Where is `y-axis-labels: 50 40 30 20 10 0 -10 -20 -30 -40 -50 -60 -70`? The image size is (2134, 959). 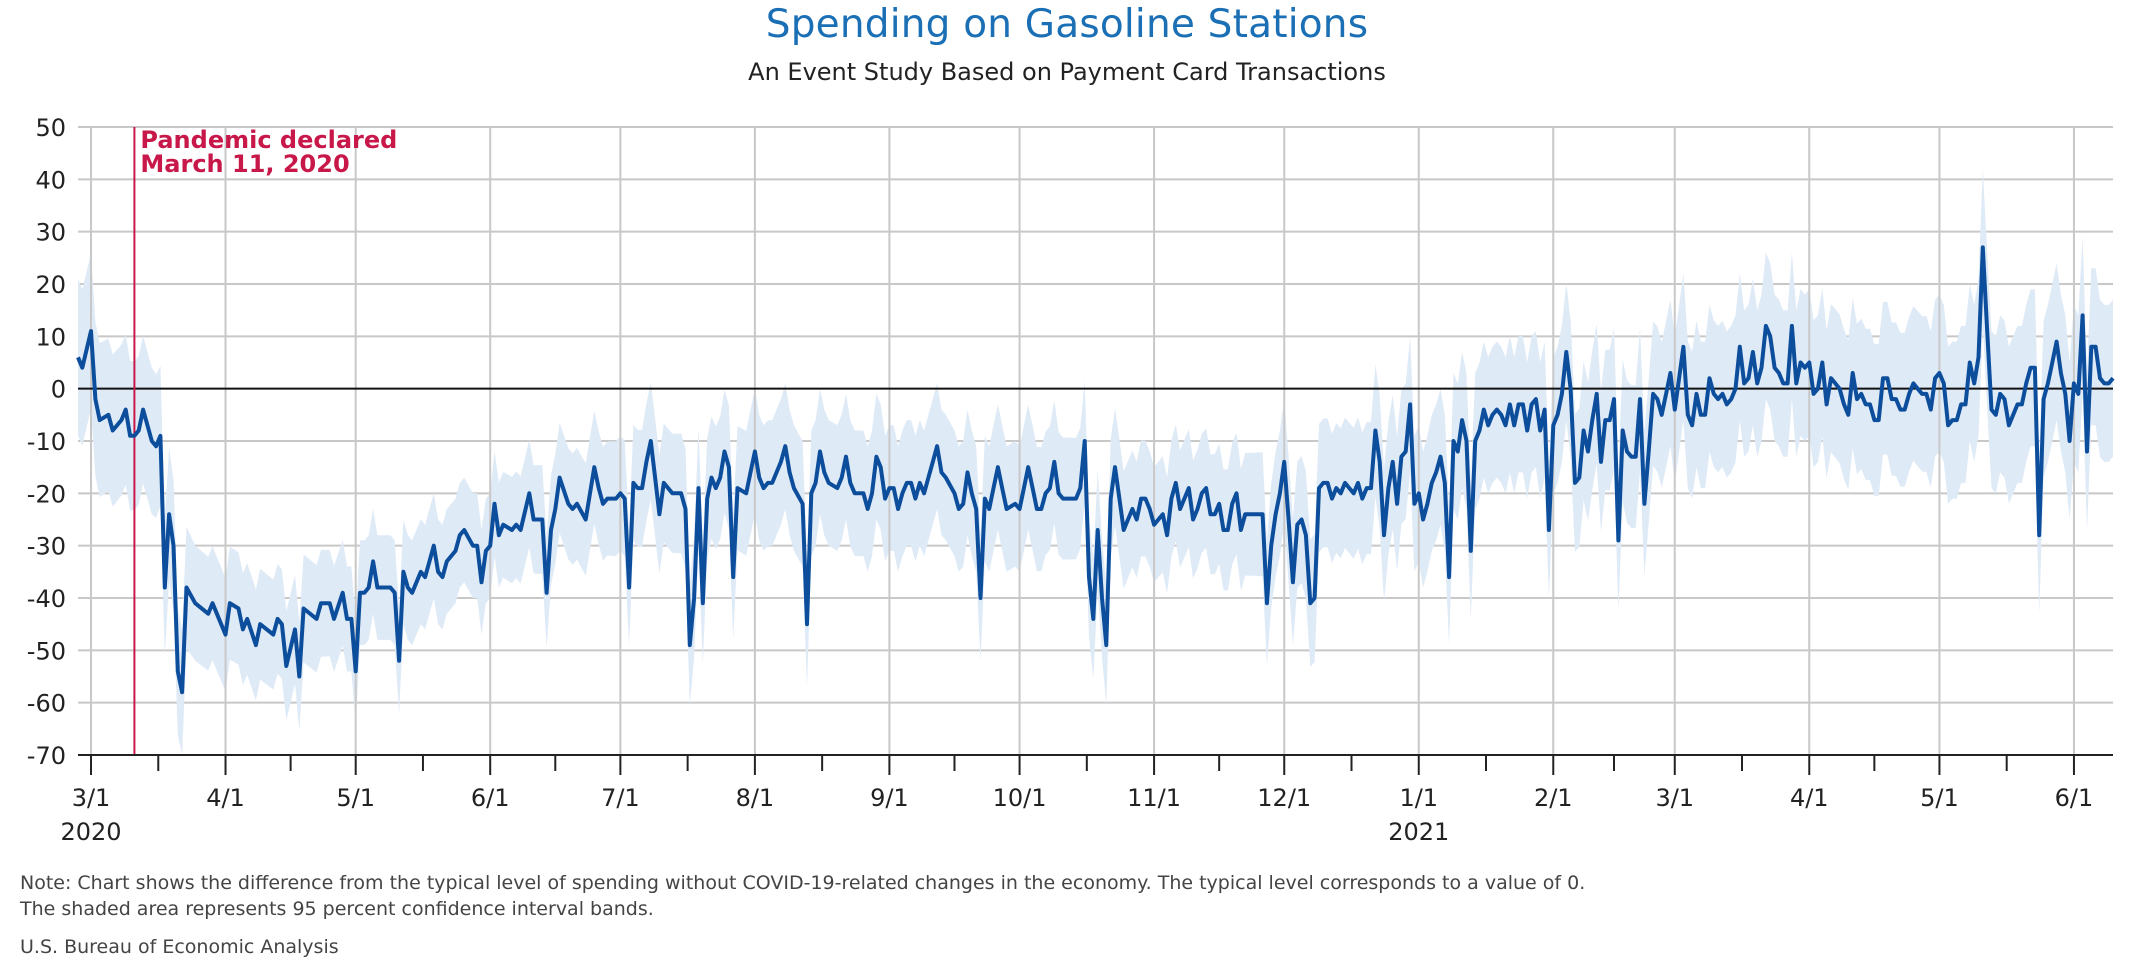
y-axis-labels: 50 40 30 20 10 0 -10 -20 -30 -40 -50 -60 -70 is located at coordinates (46, 442).